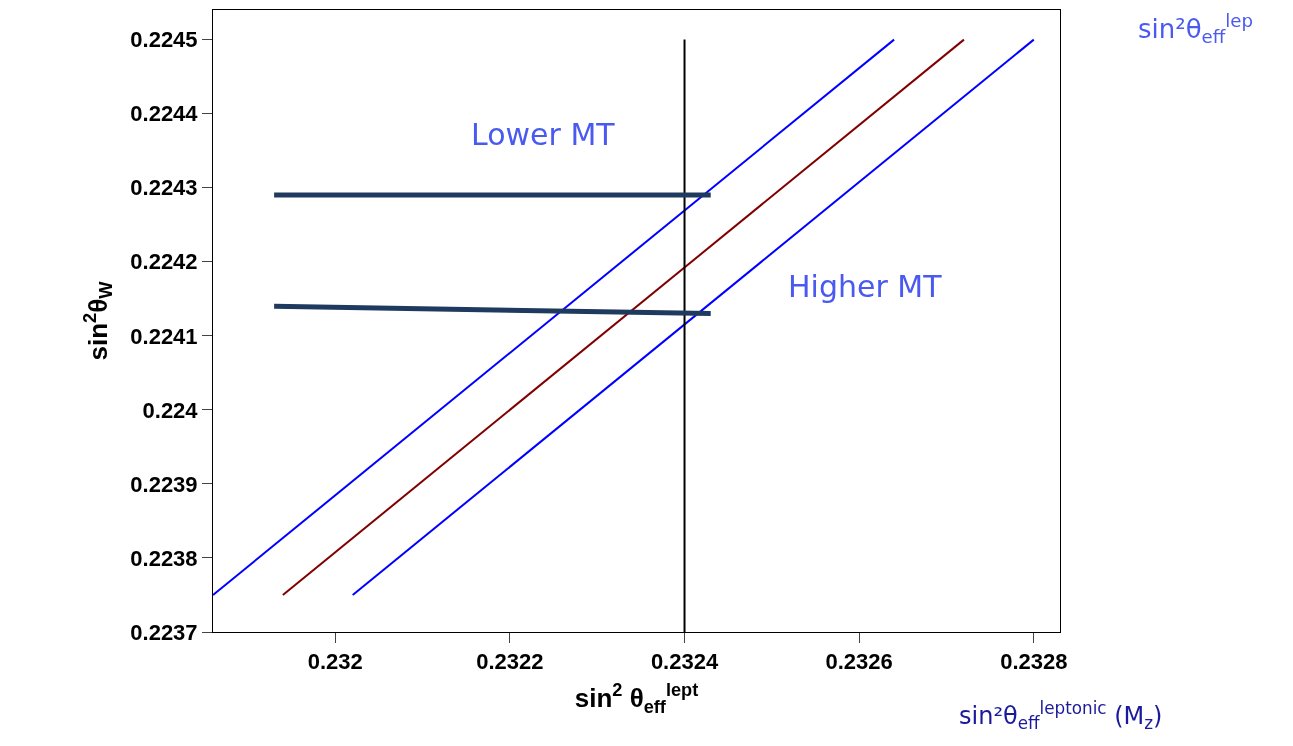 The width and height of the screenshot is (1293, 746). I want to click on y-tick-label: 0.2245, so click(164, 40).